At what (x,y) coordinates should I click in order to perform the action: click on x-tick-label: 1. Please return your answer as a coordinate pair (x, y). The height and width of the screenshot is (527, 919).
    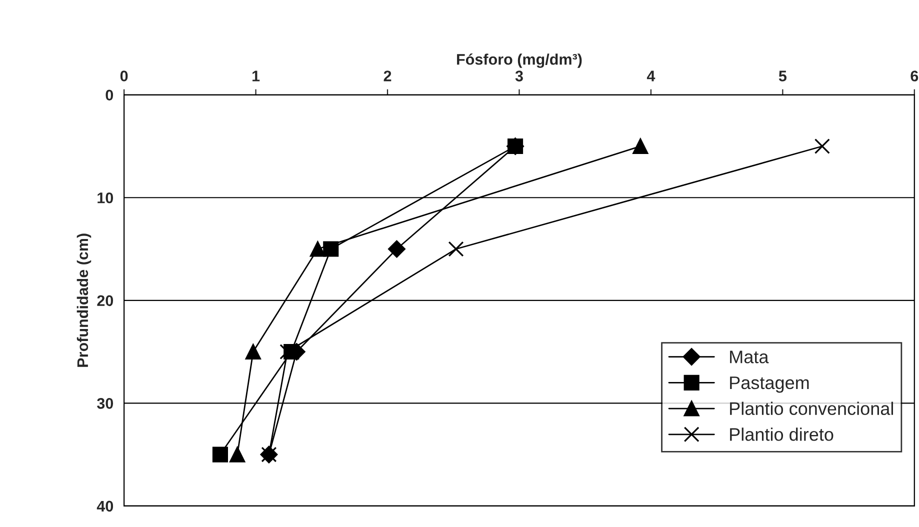
    Looking at the image, I should click on (256, 76).